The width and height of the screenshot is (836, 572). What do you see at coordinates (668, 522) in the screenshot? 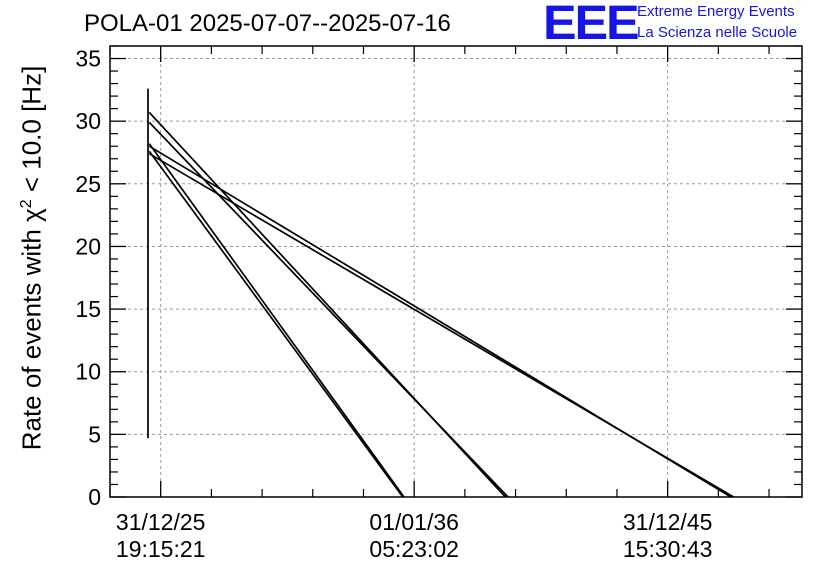
I see `x-tick-label-date: 31/12/45` at bounding box center [668, 522].